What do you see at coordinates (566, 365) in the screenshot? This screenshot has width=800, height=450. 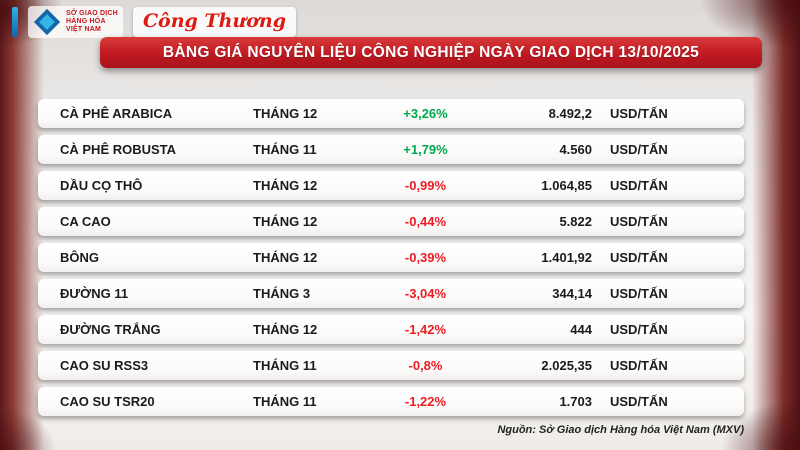 I see `price-value: 2.025,35` at bounding box center [566, 365].